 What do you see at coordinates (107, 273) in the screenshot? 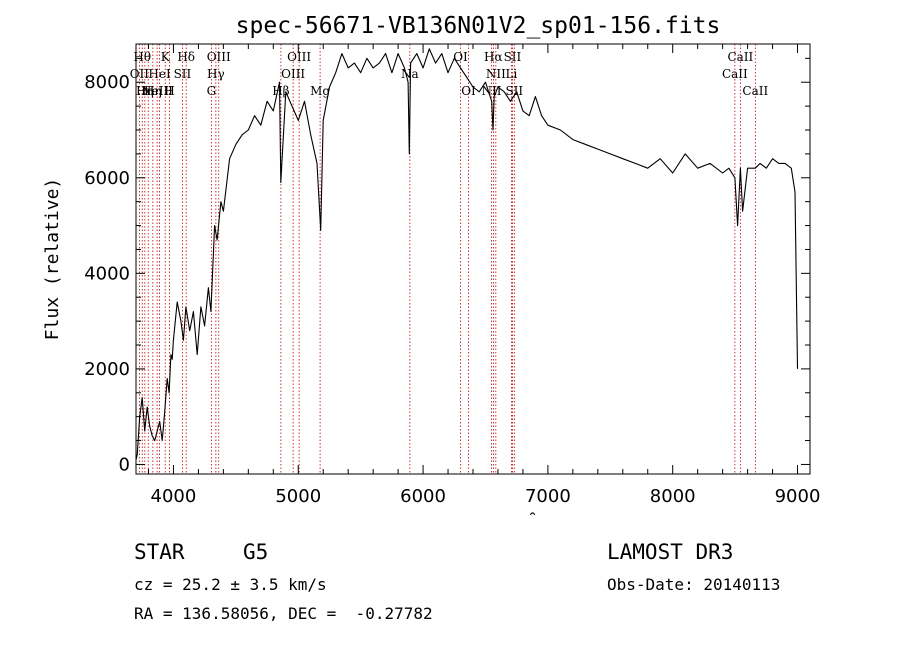
I see `y-tick-label: 4000` at bounding box center [107, 273].